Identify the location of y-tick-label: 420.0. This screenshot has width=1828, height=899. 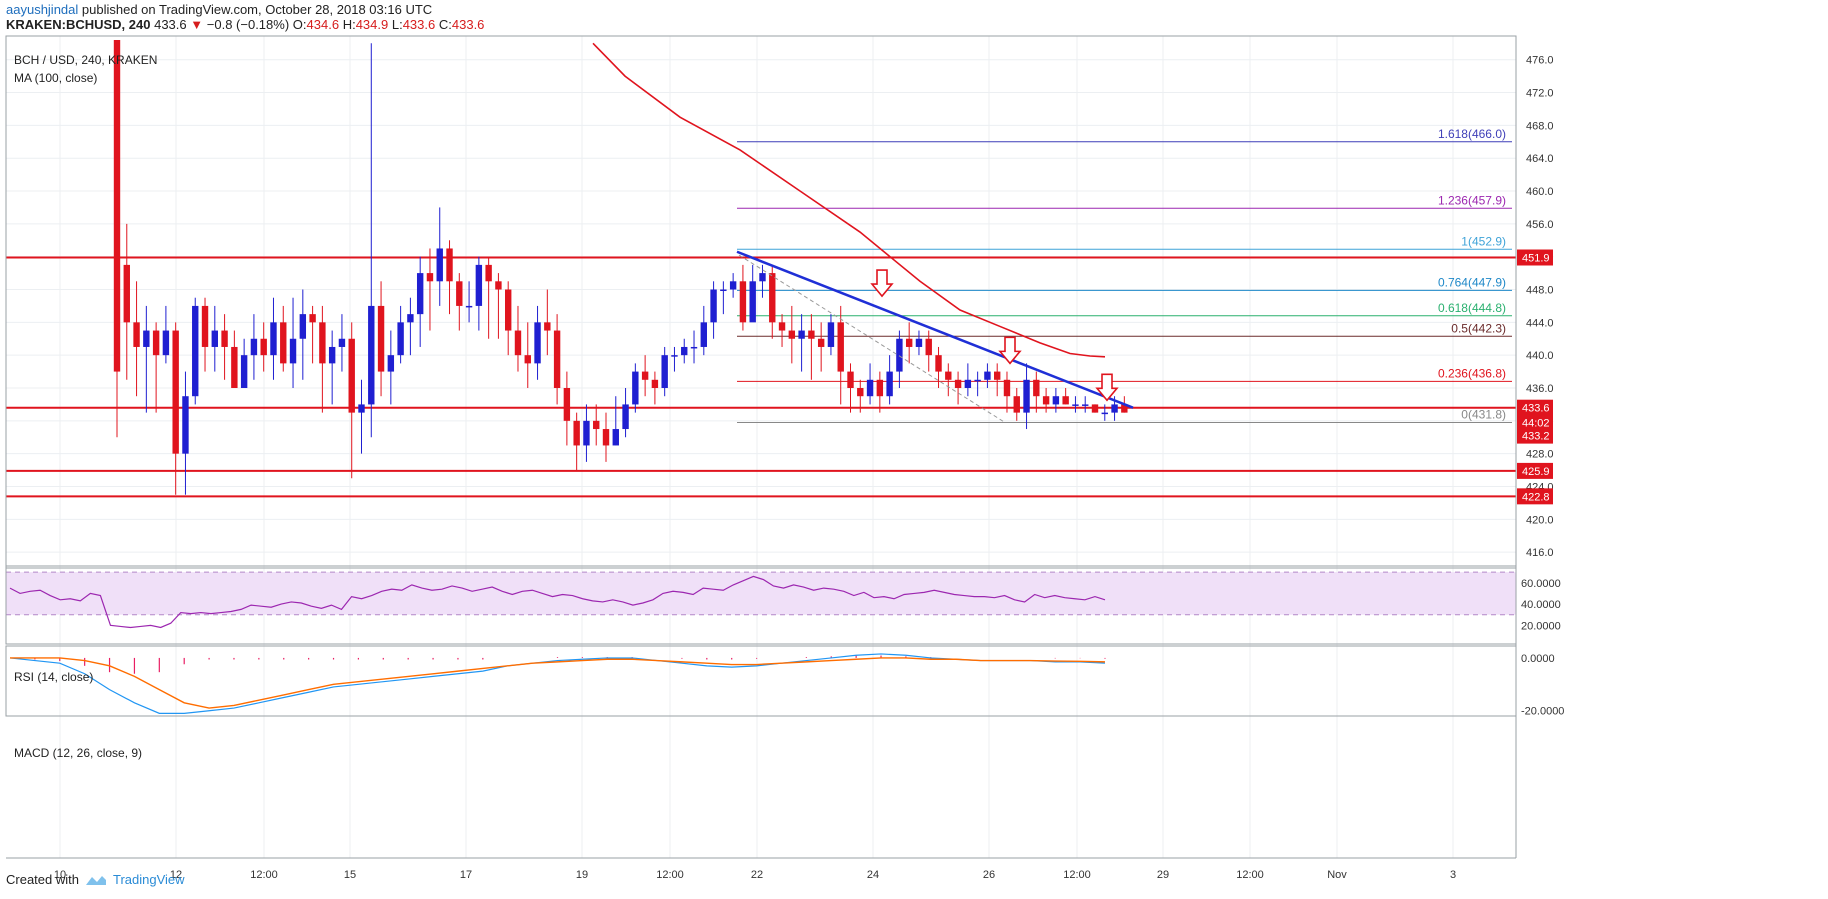
(1540, 520).